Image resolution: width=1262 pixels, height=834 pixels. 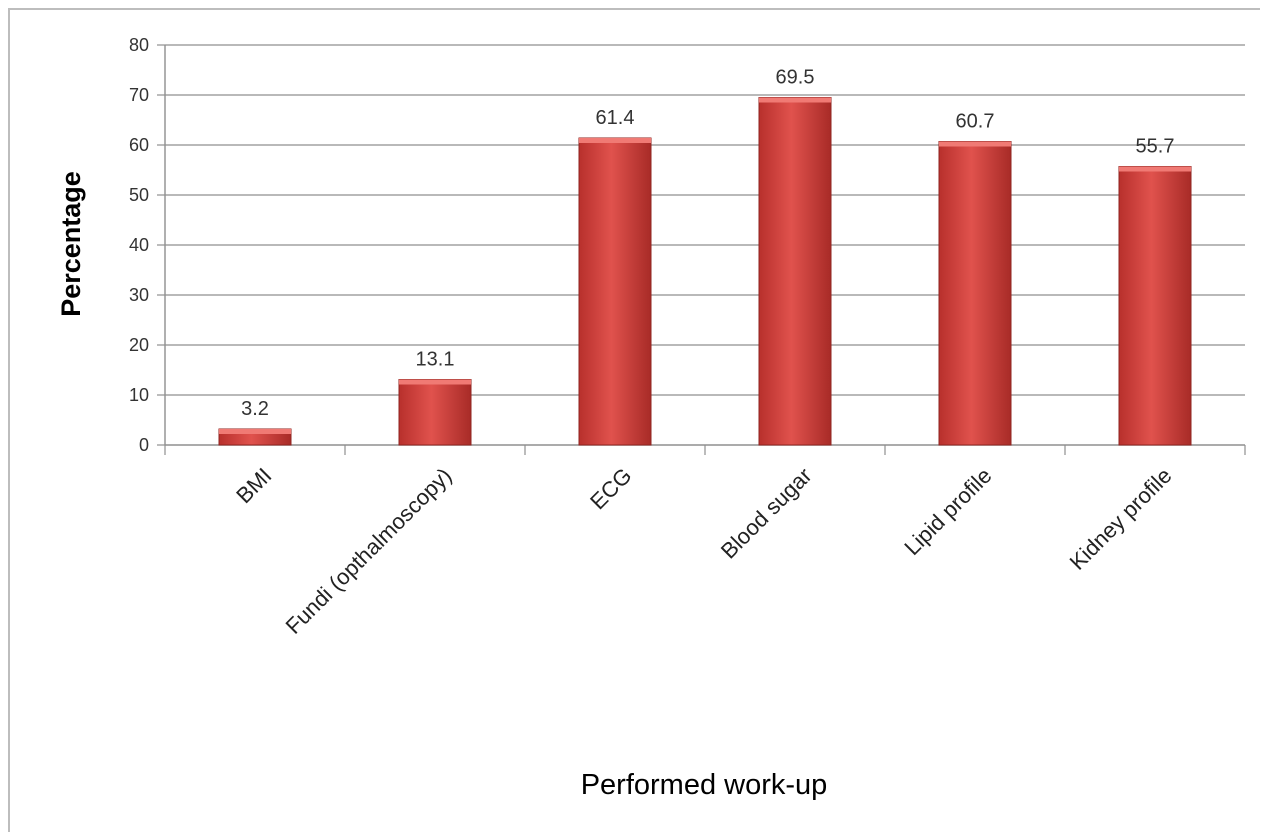 I want to click on x-tick-label: ECG, so click(x=610, y=488).